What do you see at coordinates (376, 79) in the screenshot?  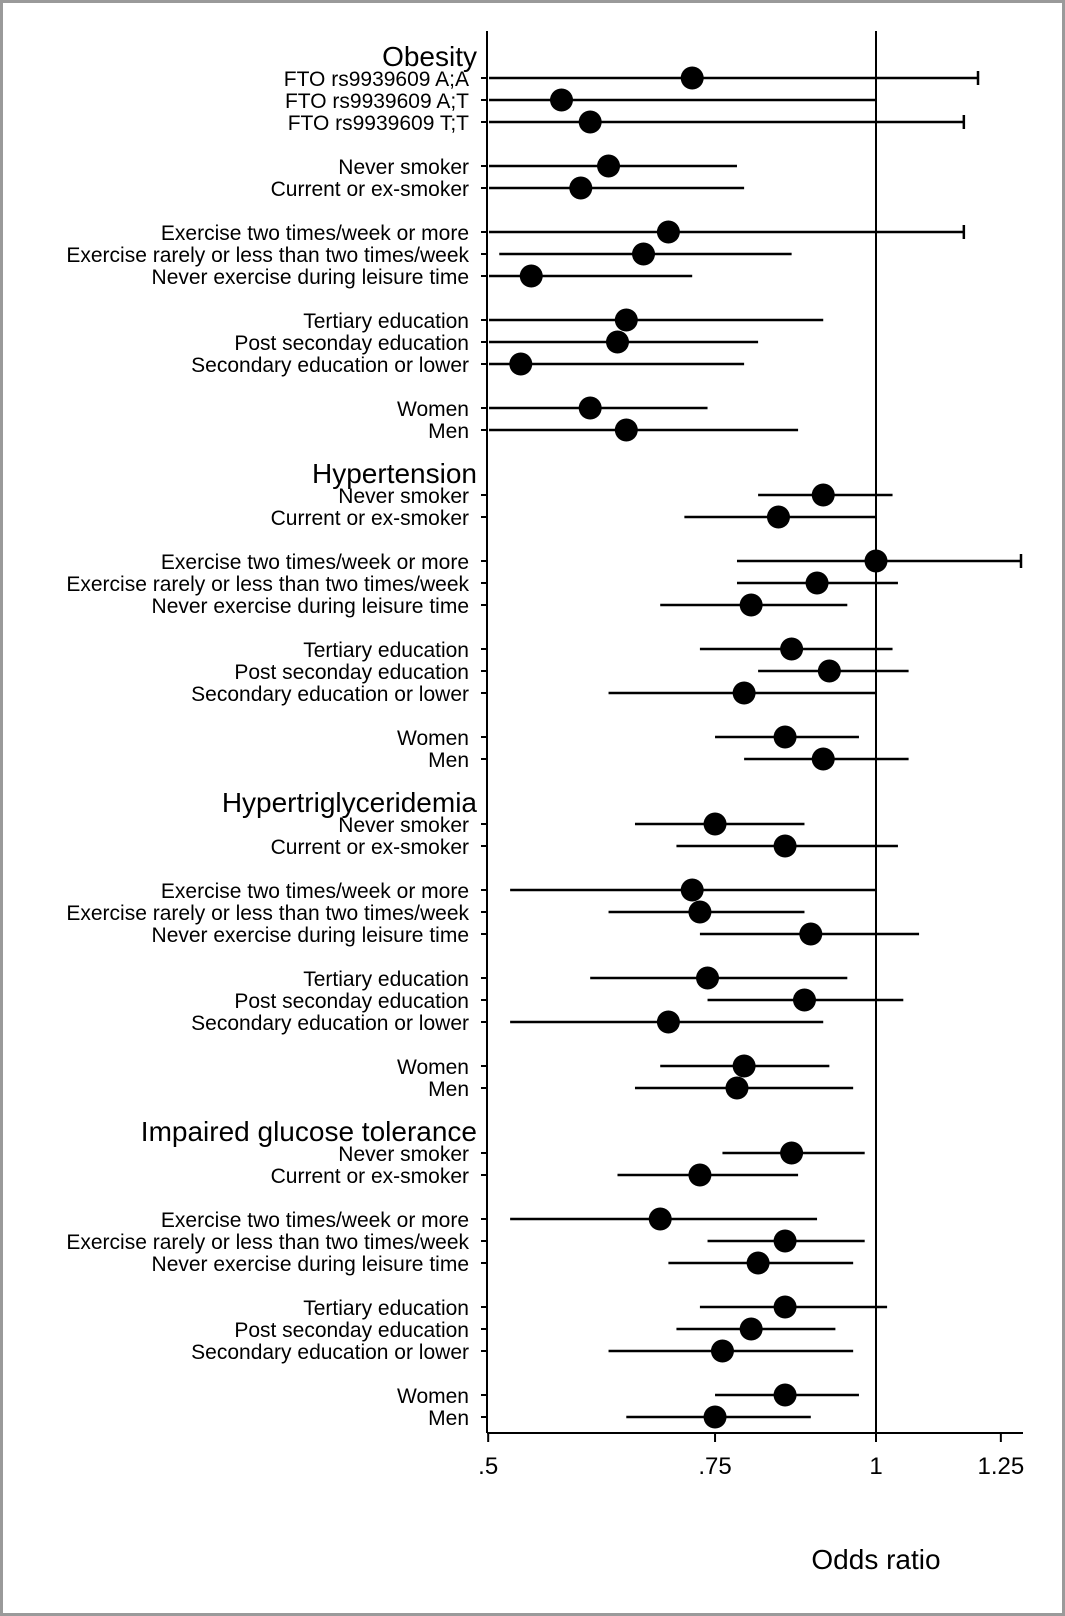 I see `row-label: FTO rs9939609 A;A` at bounding box center [376, 79].